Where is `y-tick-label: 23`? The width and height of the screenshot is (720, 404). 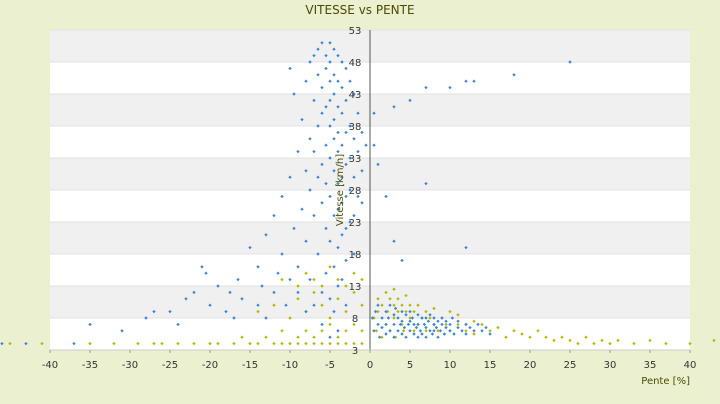 y-tick-label: 23 is located at coordinates (355, 223).